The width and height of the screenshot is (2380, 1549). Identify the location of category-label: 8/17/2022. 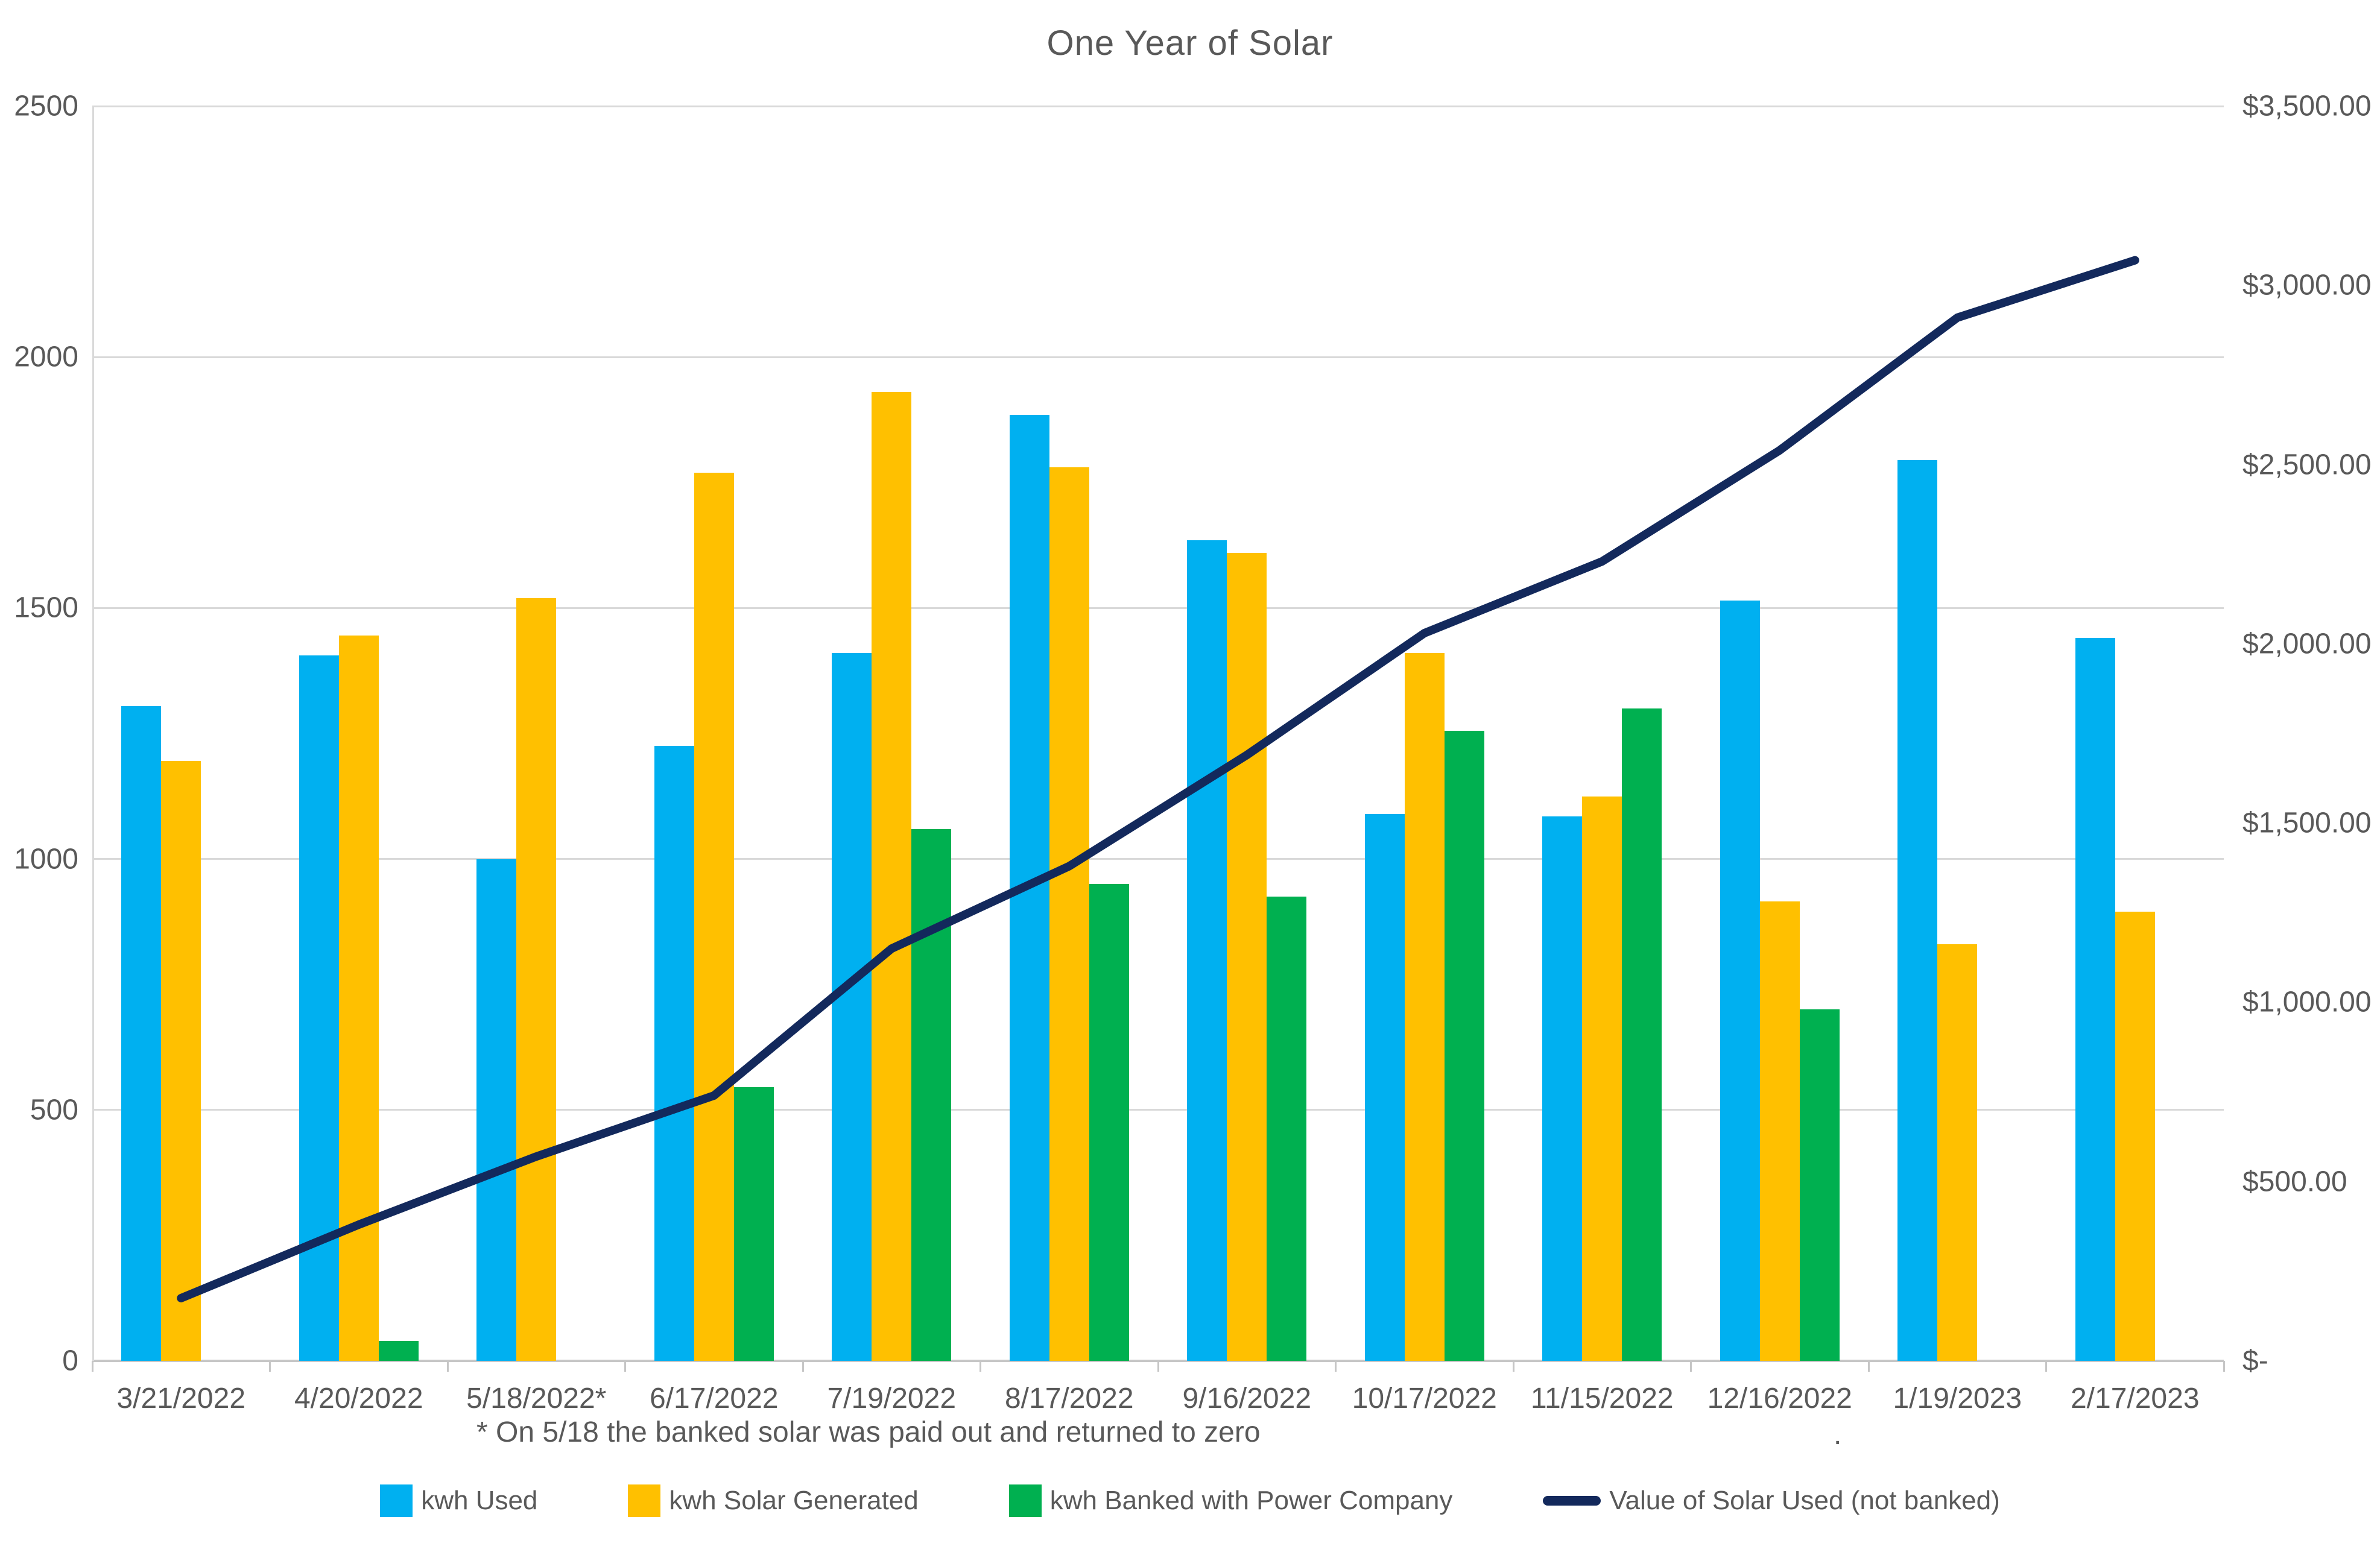
(1069, 1399).